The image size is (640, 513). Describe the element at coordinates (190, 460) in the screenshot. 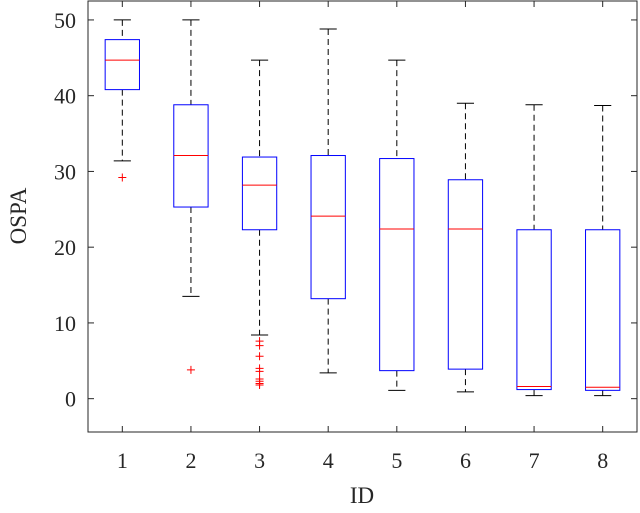

I see `x-tick-label: 2` at that location.